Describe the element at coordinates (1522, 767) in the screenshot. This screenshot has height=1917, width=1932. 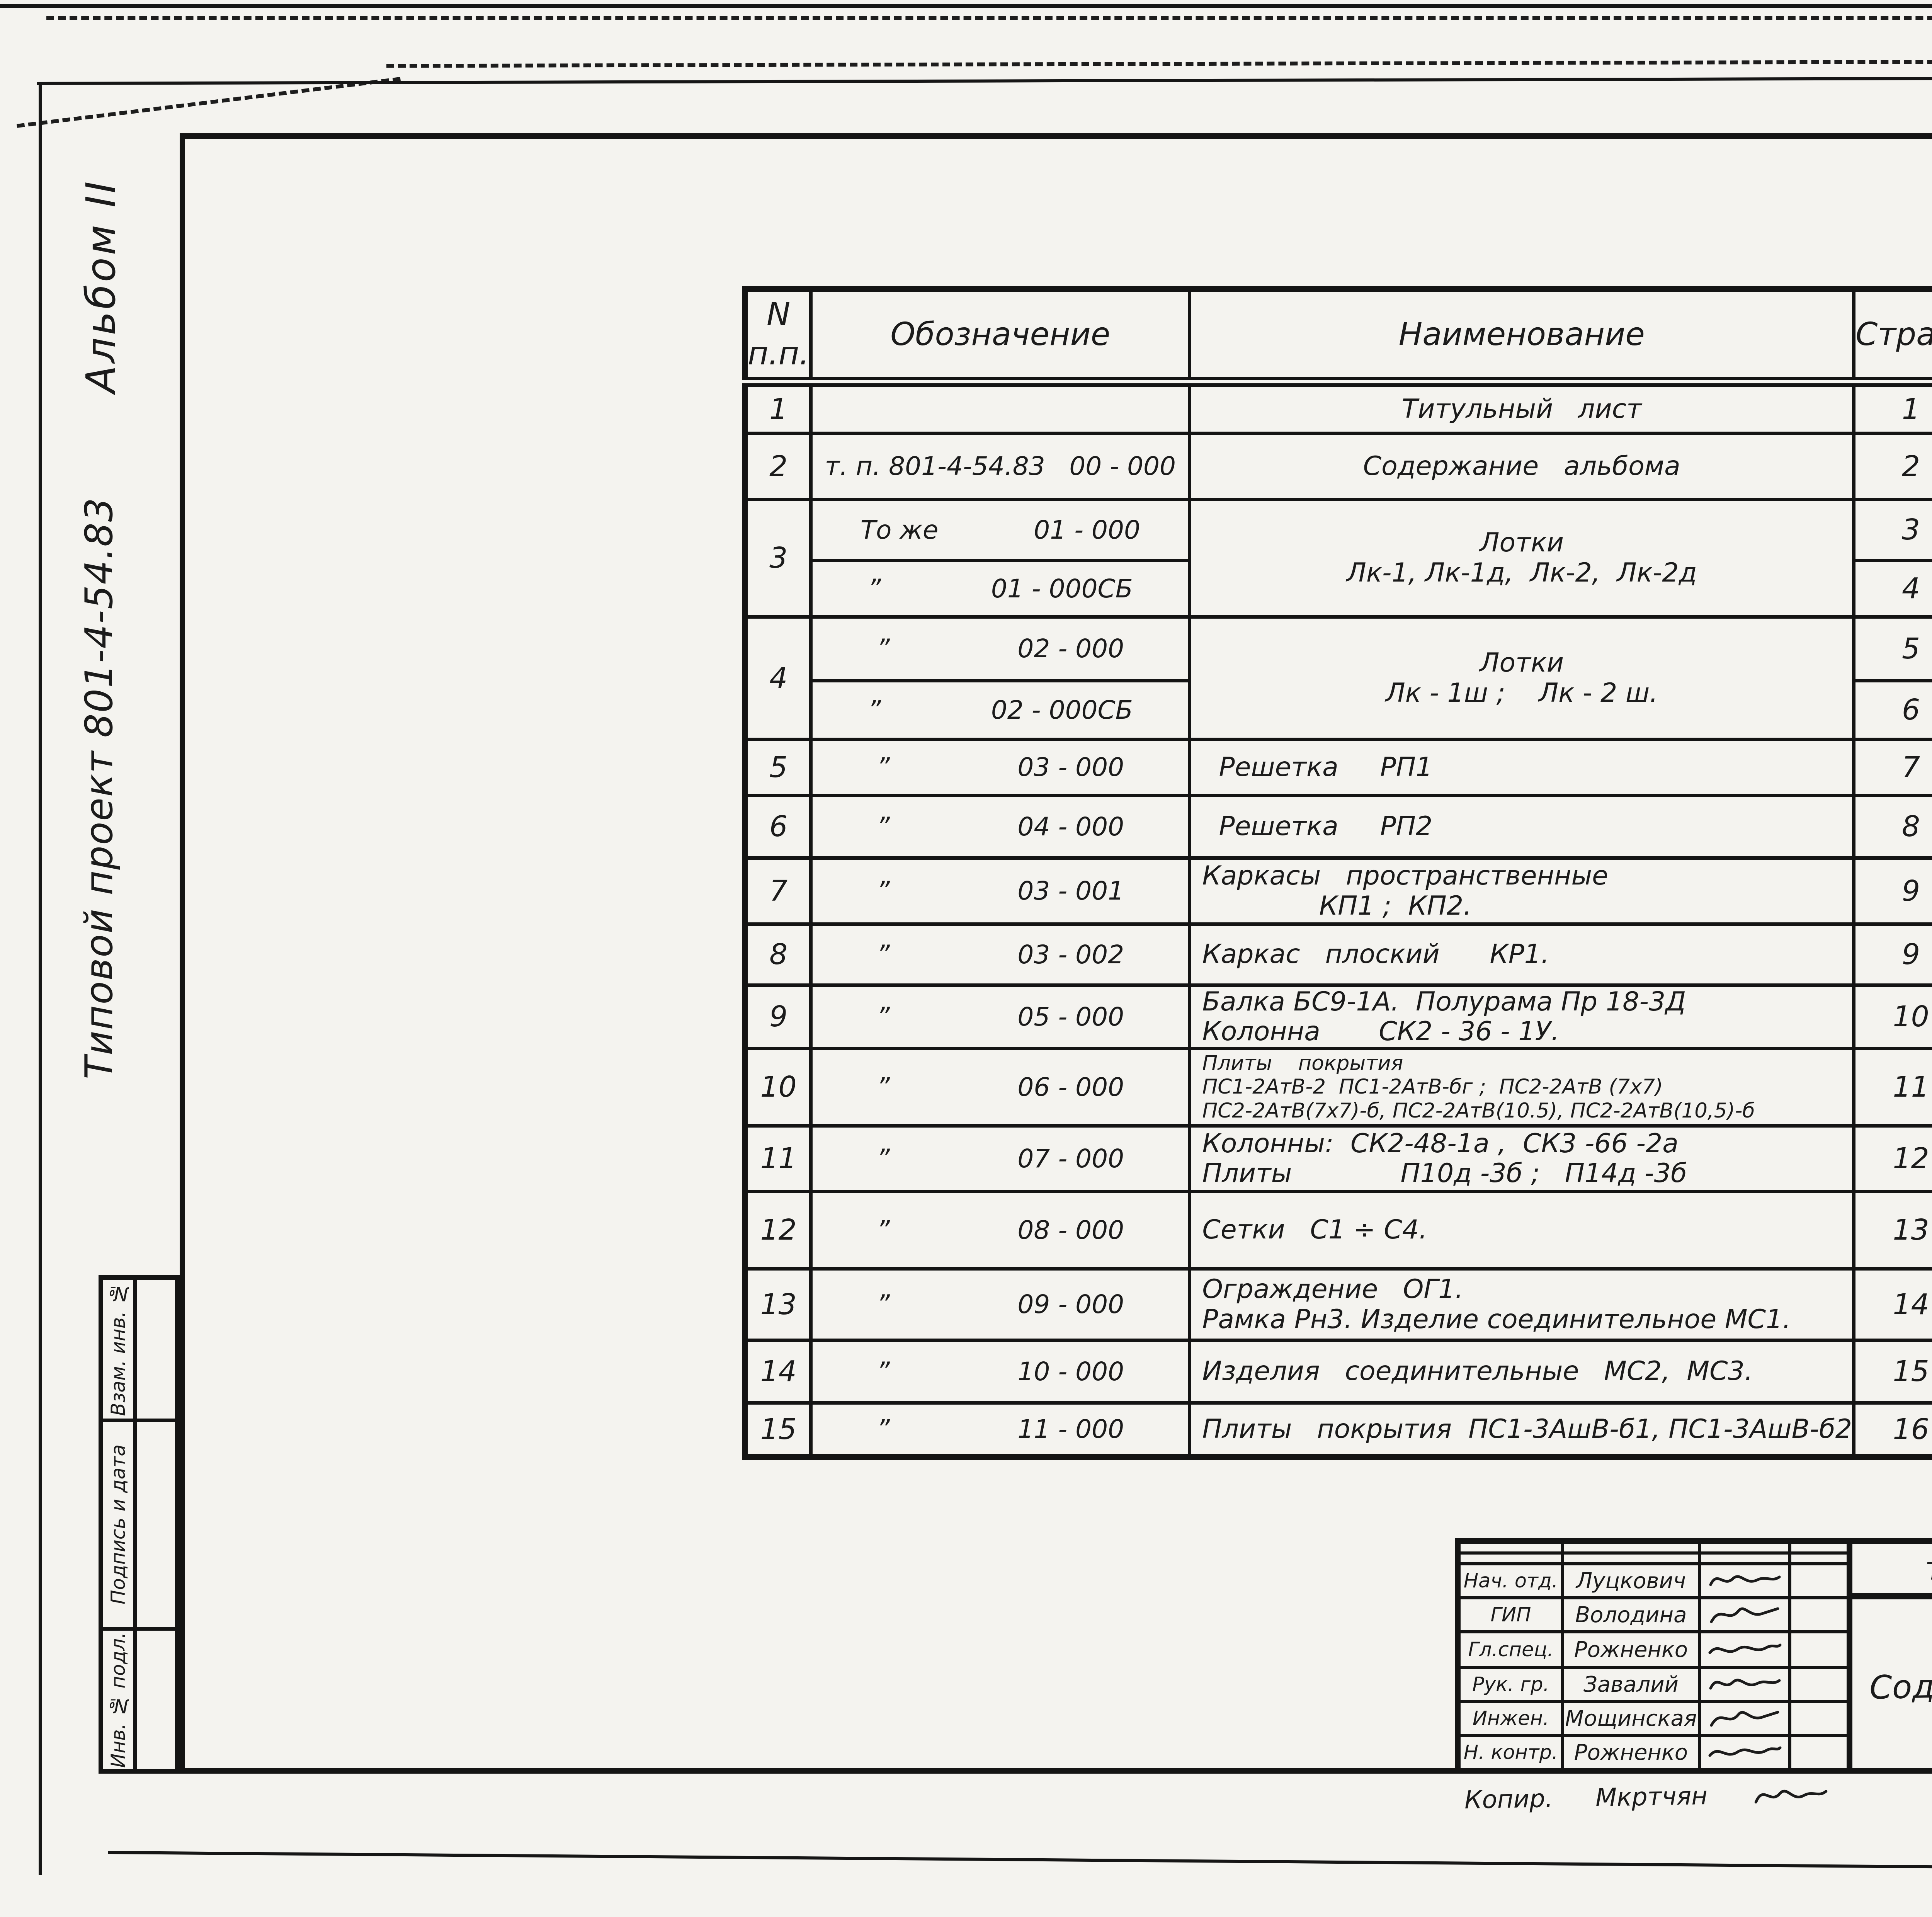
I see `row-name: Решетка РП1` at that location.